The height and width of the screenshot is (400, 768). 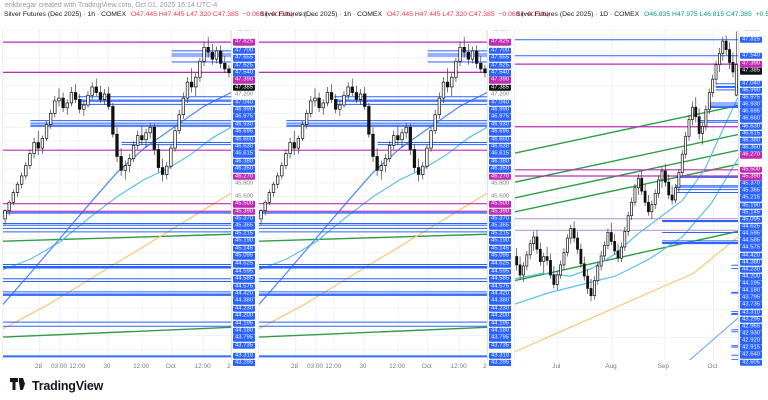 I want to click on price-label: 47.200, so click(x=500, y=94).